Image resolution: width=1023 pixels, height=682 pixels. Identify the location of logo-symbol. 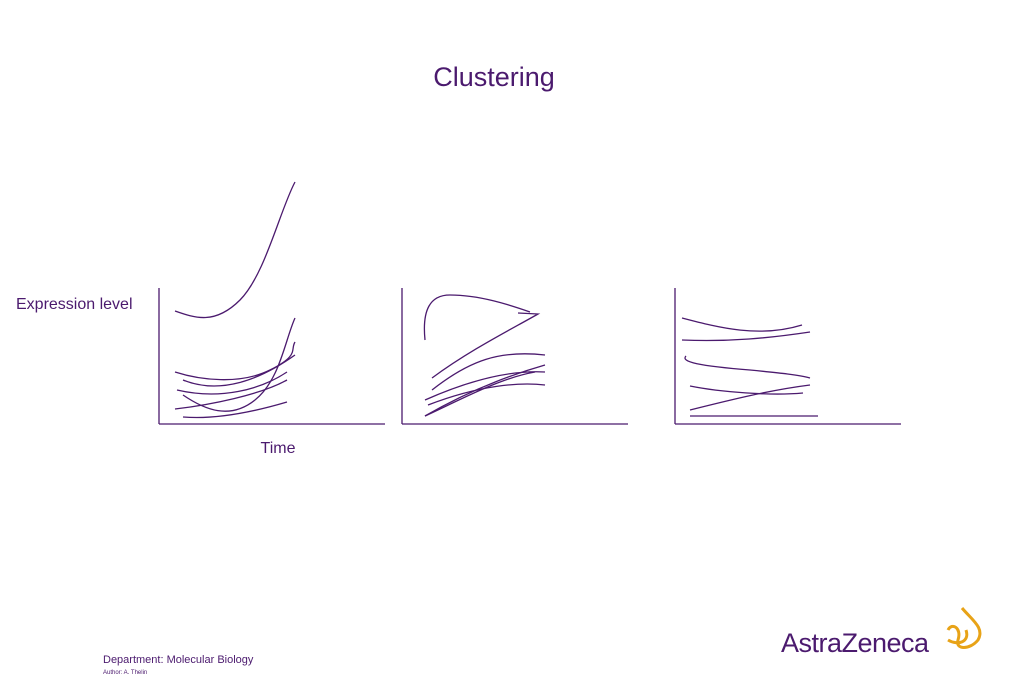
(964, 628).